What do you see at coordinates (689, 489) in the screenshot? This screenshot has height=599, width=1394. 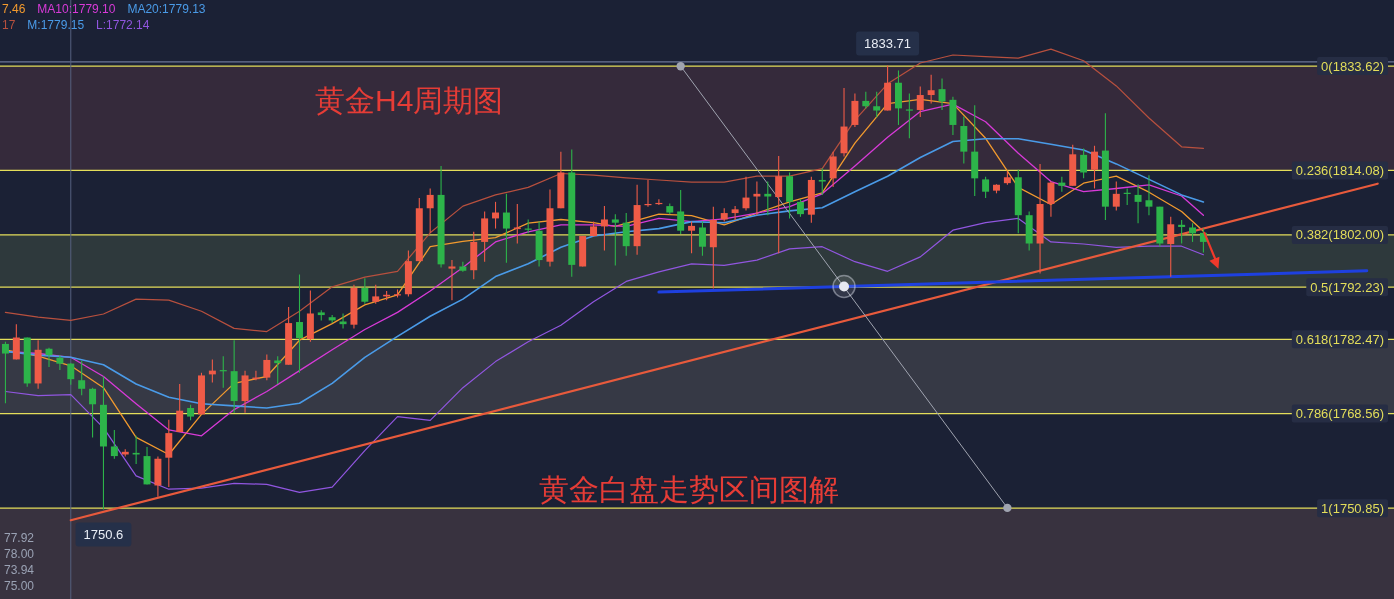 I see `subtitle: 黄金白盘走势区间图解` at bounding box center [689, 489].